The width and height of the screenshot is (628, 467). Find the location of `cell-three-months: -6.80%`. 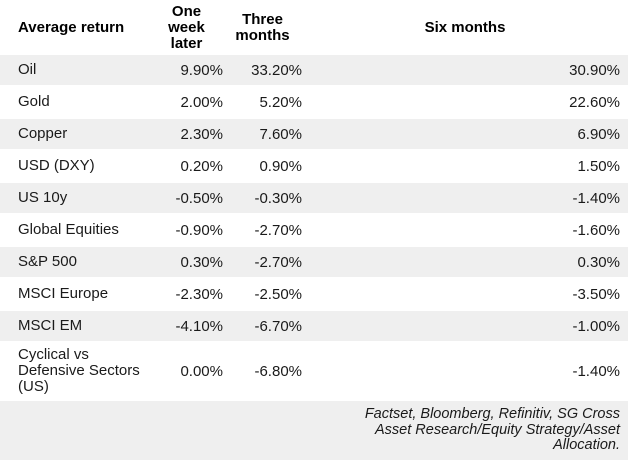

cell-three-months: -6.80% is located at coordinates (262, 371).